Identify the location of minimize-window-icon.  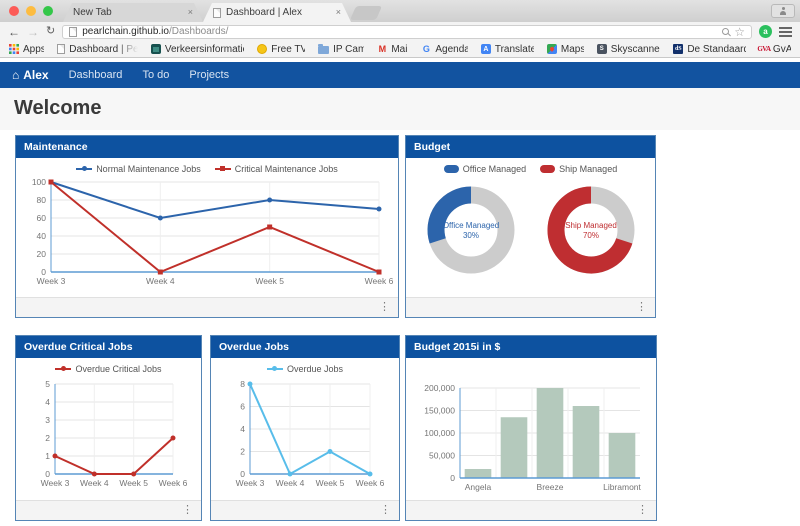
(31, 11).